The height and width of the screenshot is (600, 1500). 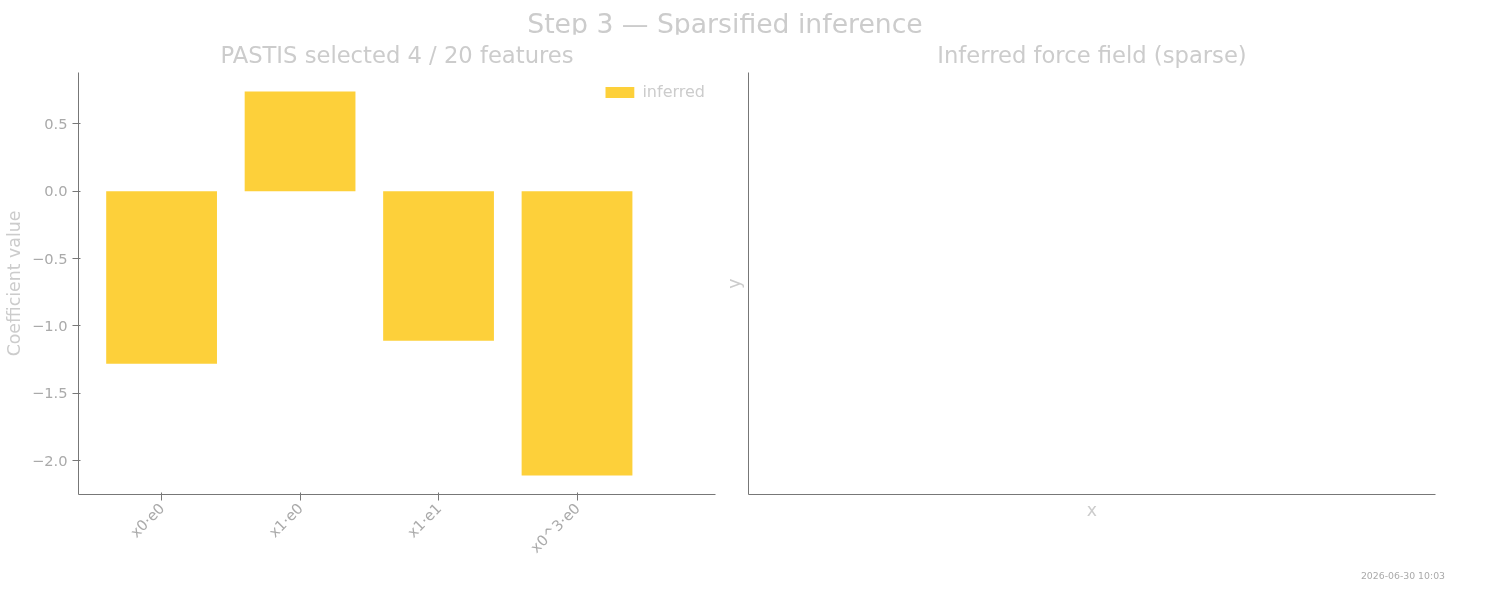 What do you see at coordinates (49, 325) in the screenshot?
I see `y-tick-label: −1.0` at bounding box center [49, 325].